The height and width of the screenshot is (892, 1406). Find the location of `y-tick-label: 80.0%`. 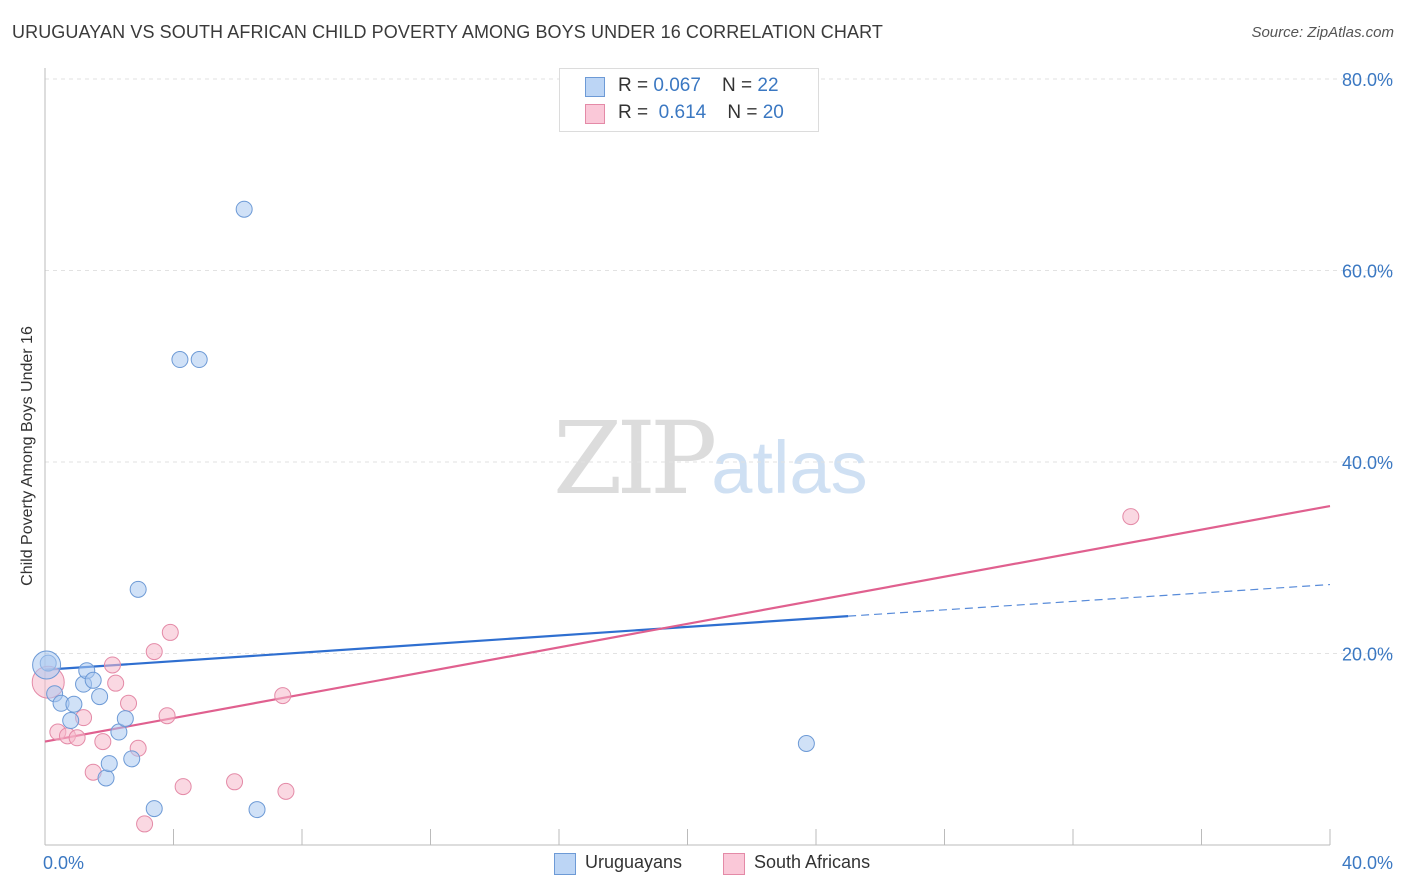

y-tick-label: 80.0% is located at coordinates (1367, 80).